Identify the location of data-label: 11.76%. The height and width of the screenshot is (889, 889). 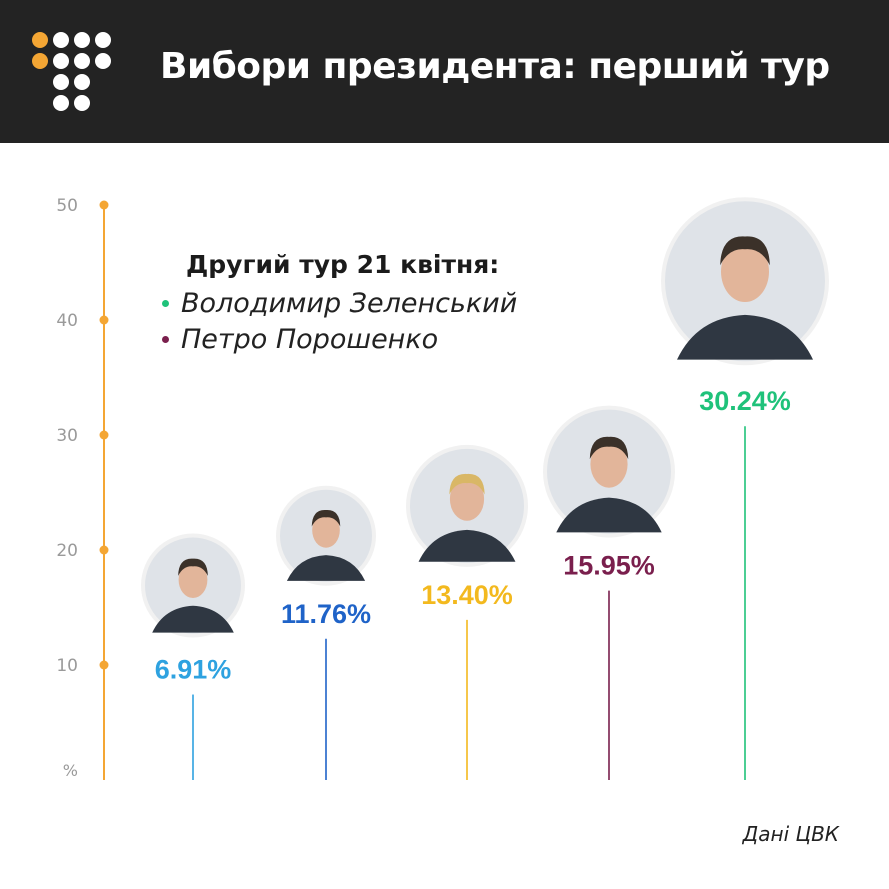
(326, 614).